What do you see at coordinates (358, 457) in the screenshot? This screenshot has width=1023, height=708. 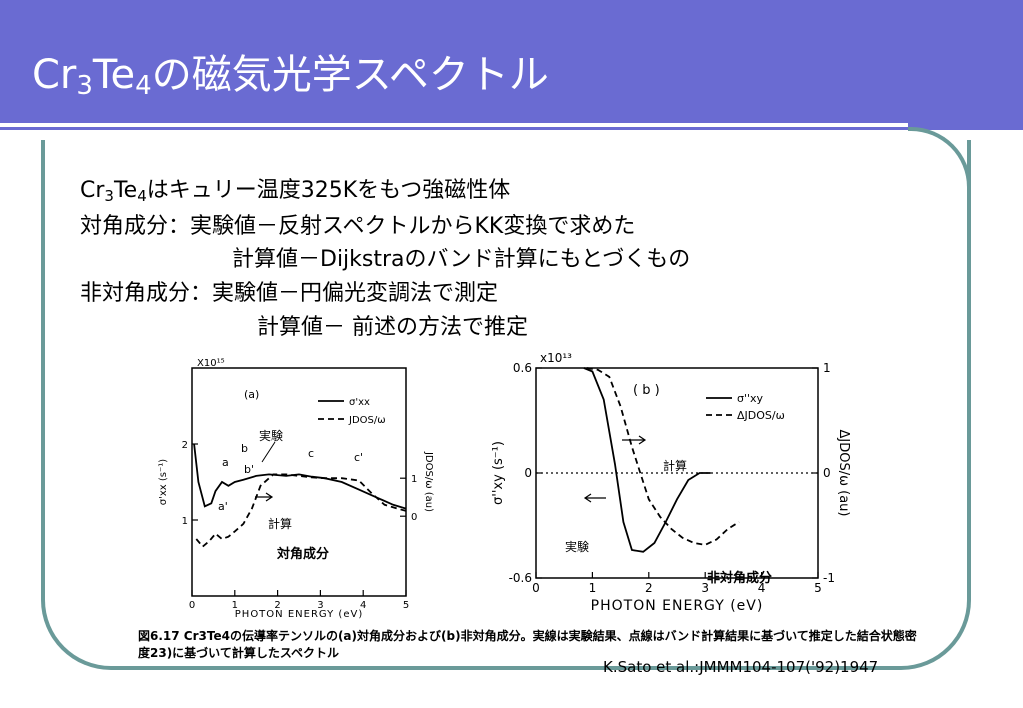 I see `curve-letter: c'` at bounding box center [358, 457].